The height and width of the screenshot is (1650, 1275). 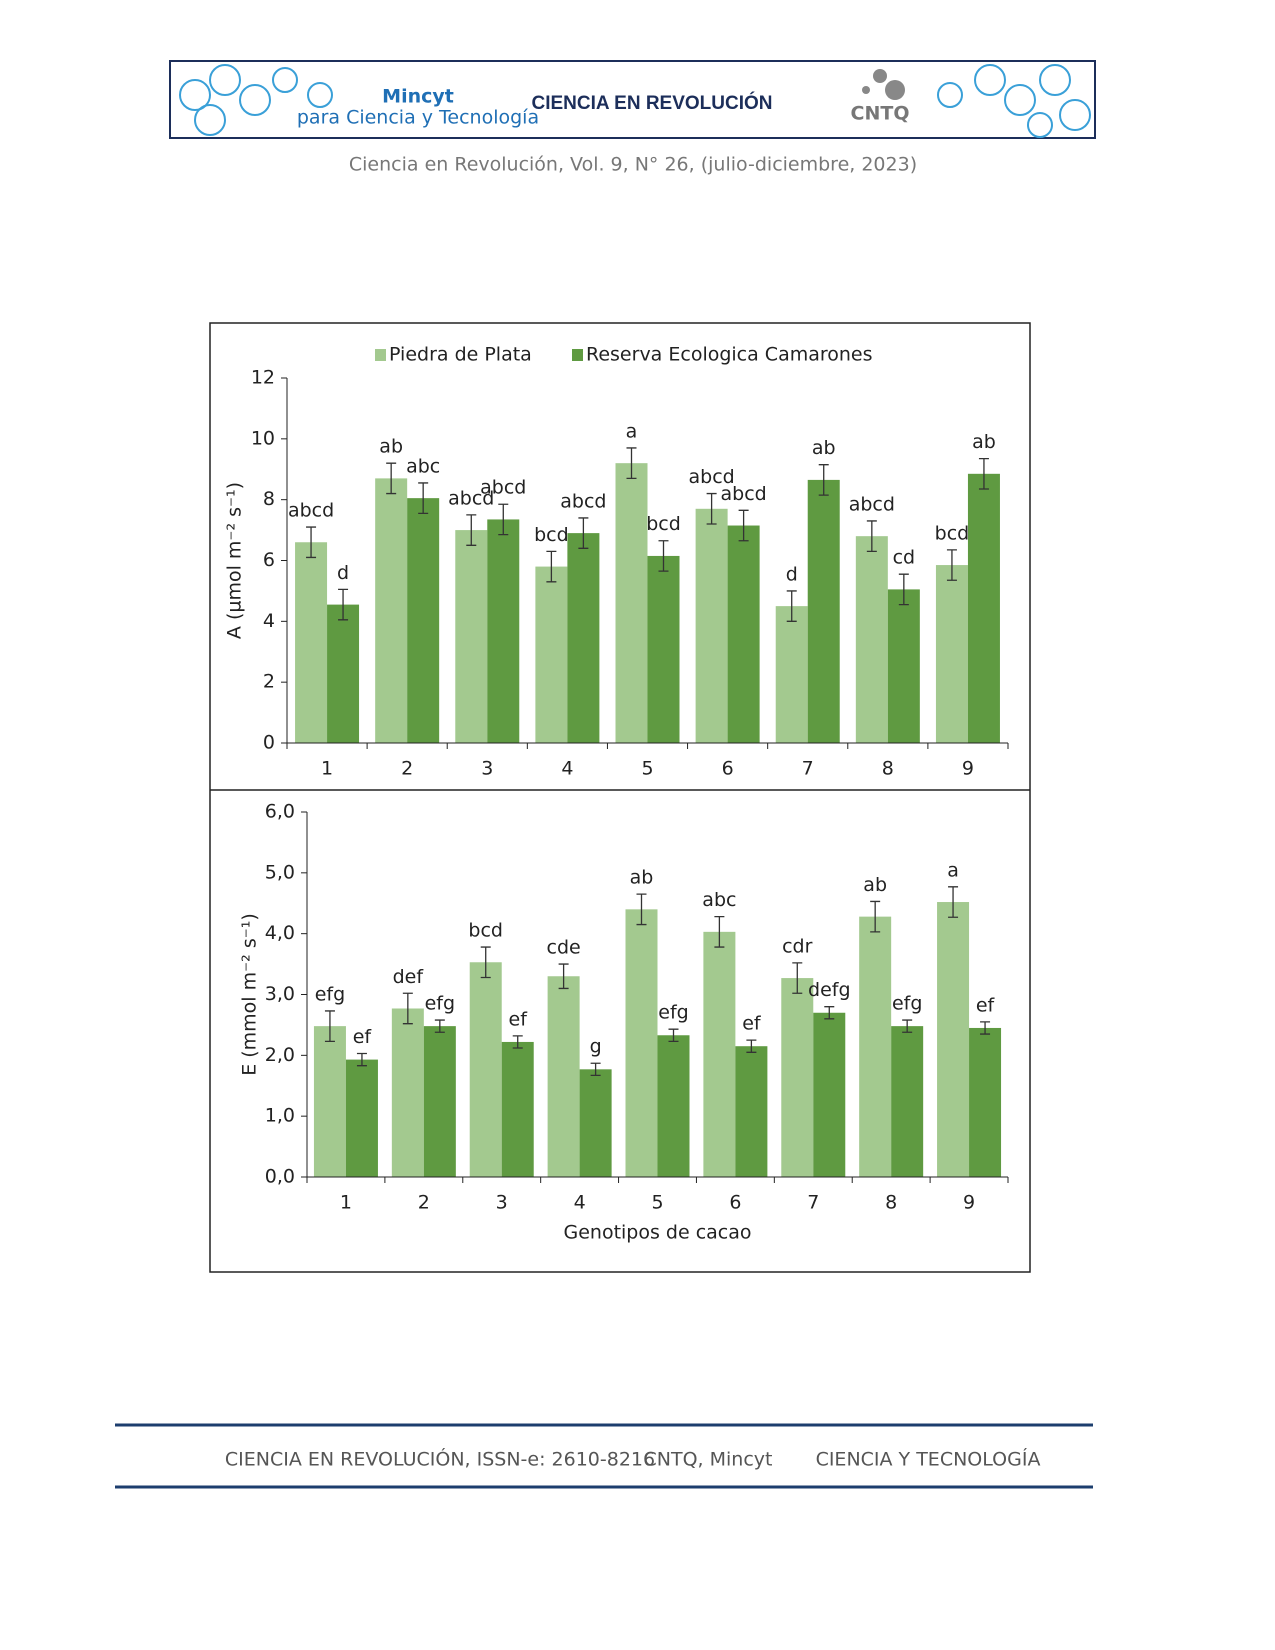 I want to click on x-tick-label: 4, so click(x=567, y=769).